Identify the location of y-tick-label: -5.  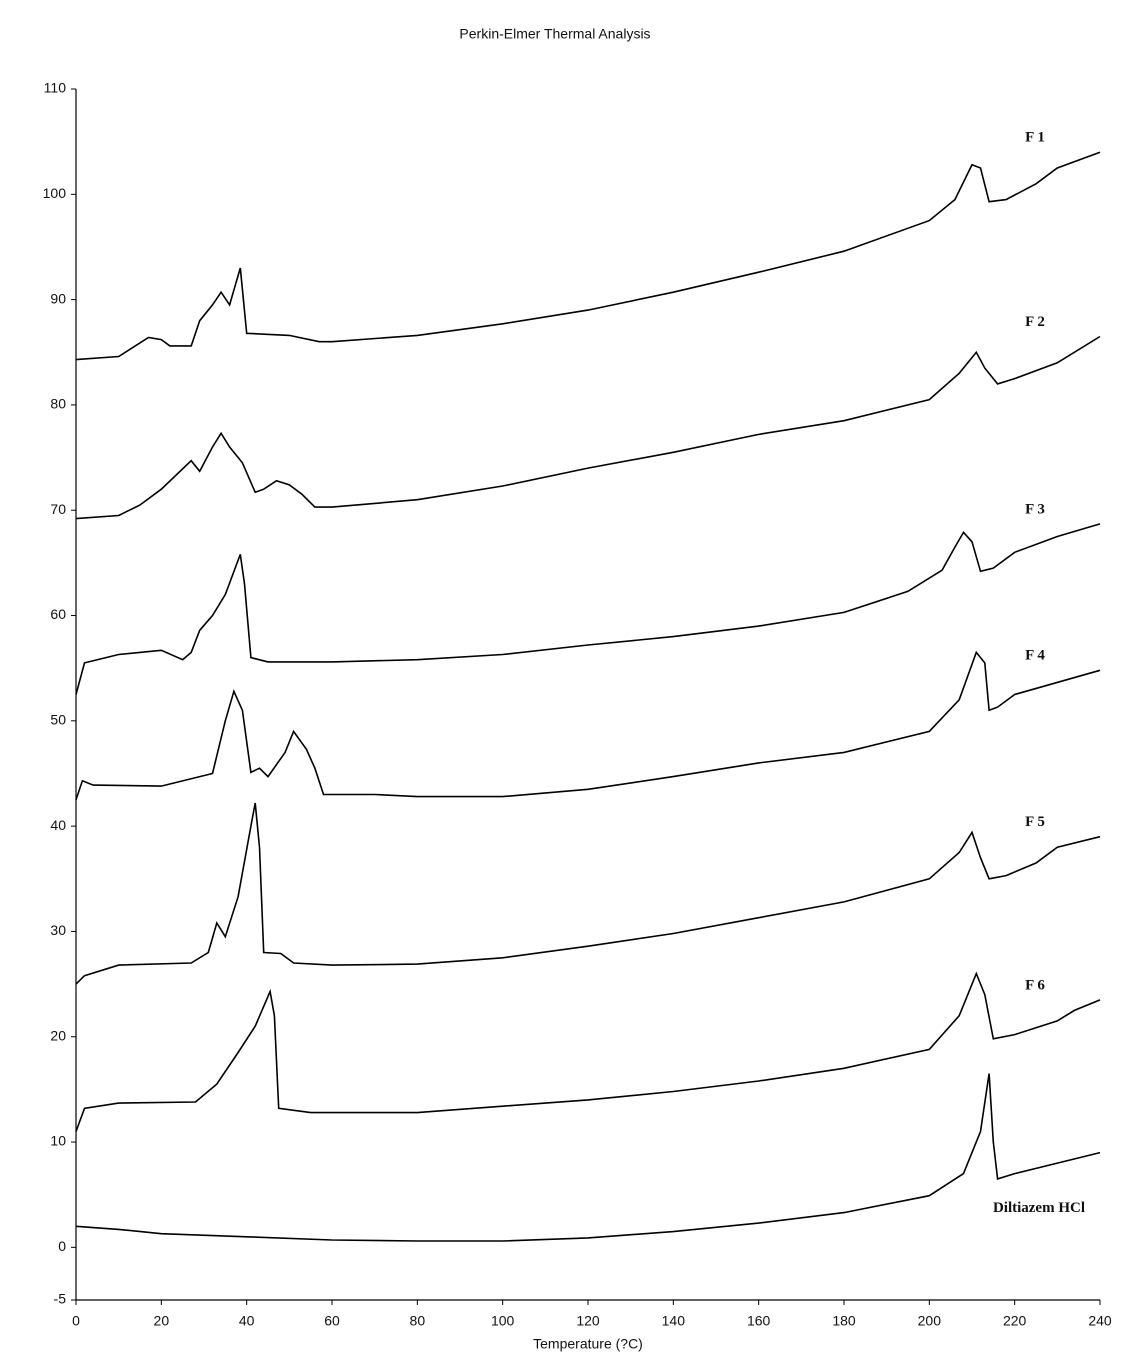
(60, 1299).